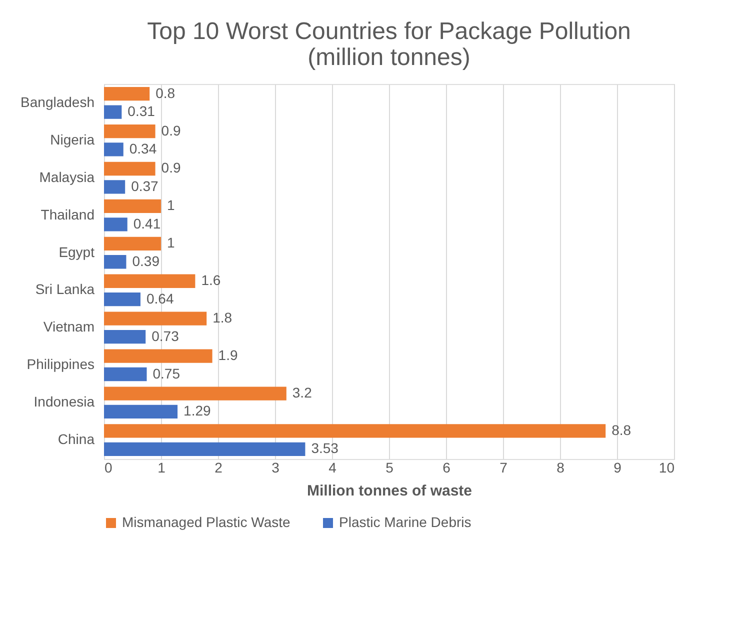 This screenshot has height=623, width=735. What do you see at coordinates (166, 92) in the screenshot?
I see `data-label: 0.8` at bounding box center [166, 92].